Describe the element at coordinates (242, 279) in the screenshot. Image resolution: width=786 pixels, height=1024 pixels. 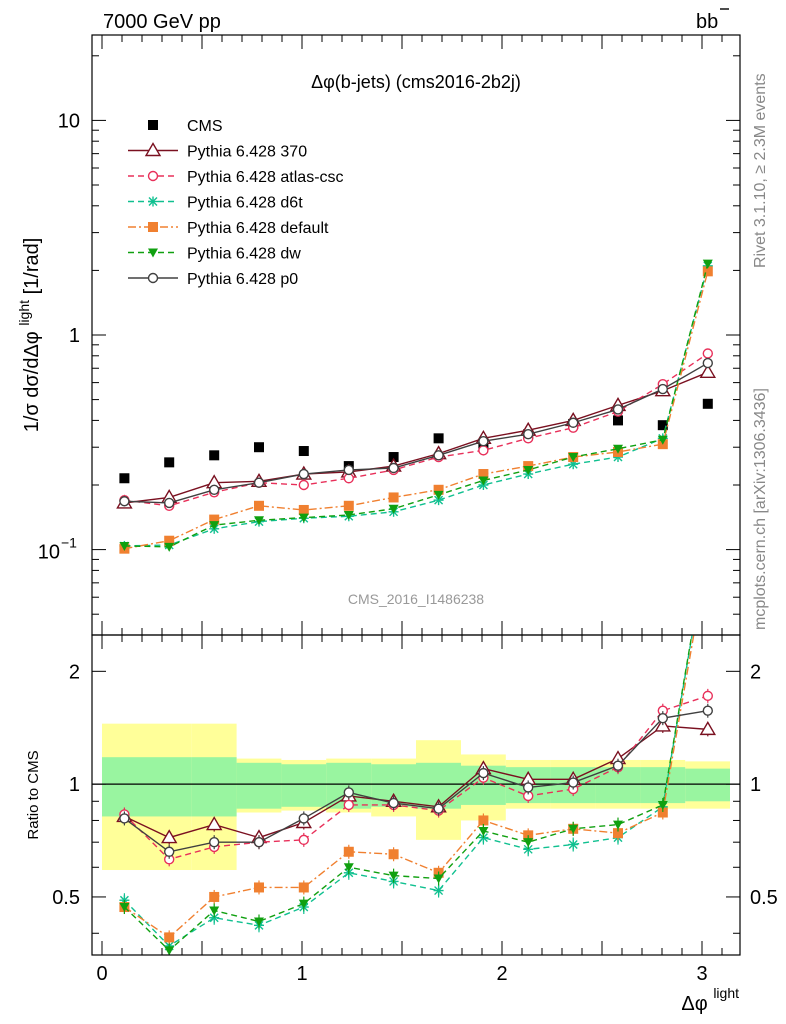
I see `legend-label: Pythia 6.428 p0` at that location.